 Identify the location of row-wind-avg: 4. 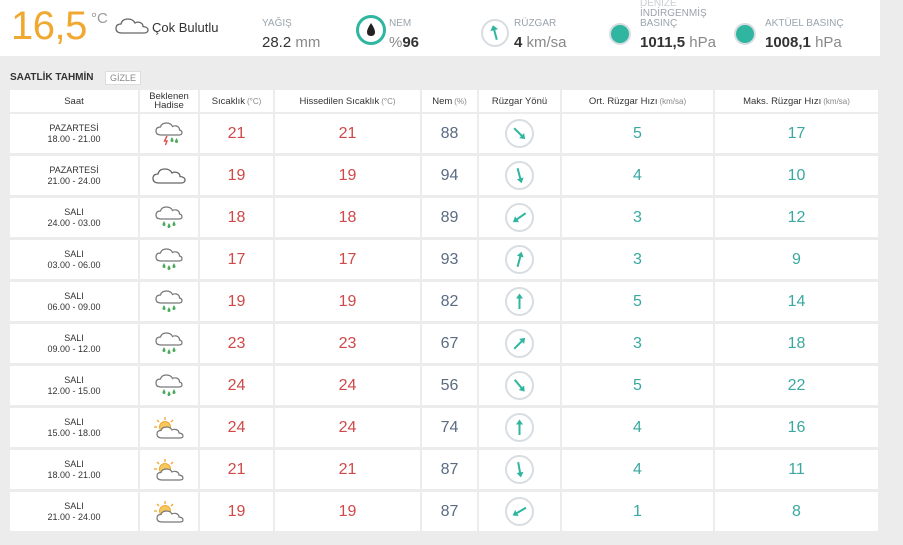
(637, 427).